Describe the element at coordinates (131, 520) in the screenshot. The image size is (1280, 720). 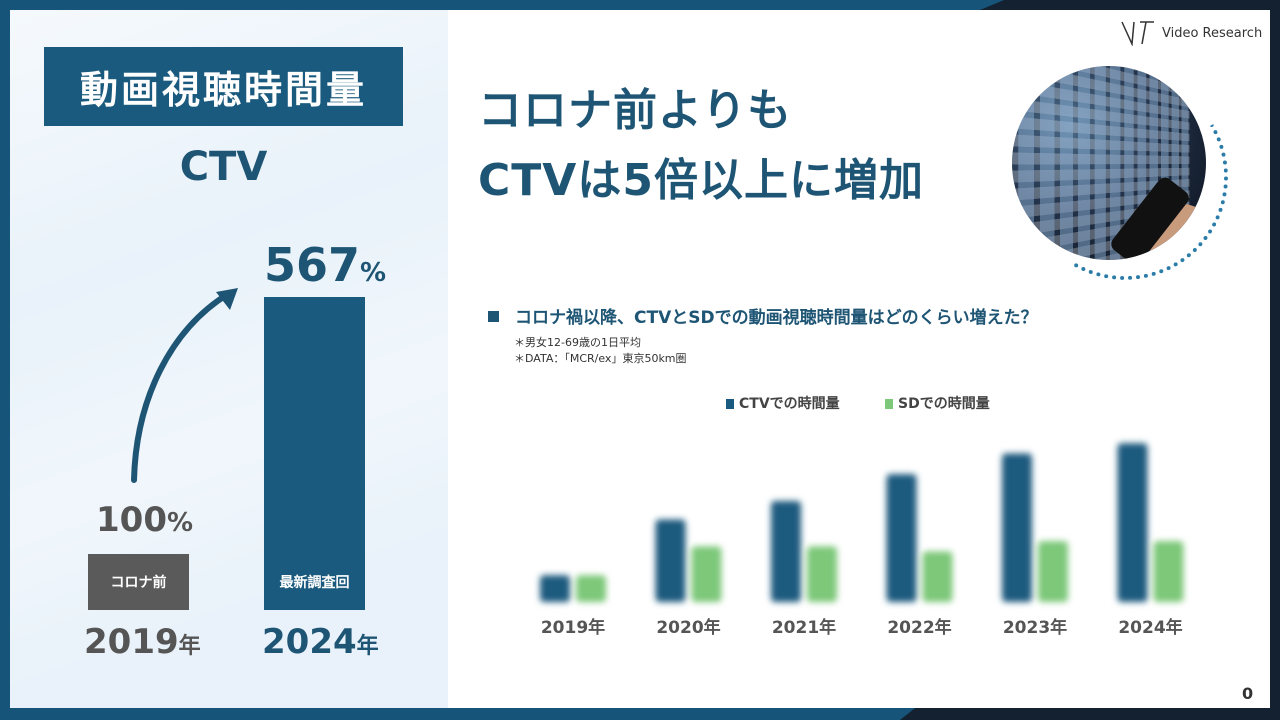
I see `before-percent-value: 100` at that location.